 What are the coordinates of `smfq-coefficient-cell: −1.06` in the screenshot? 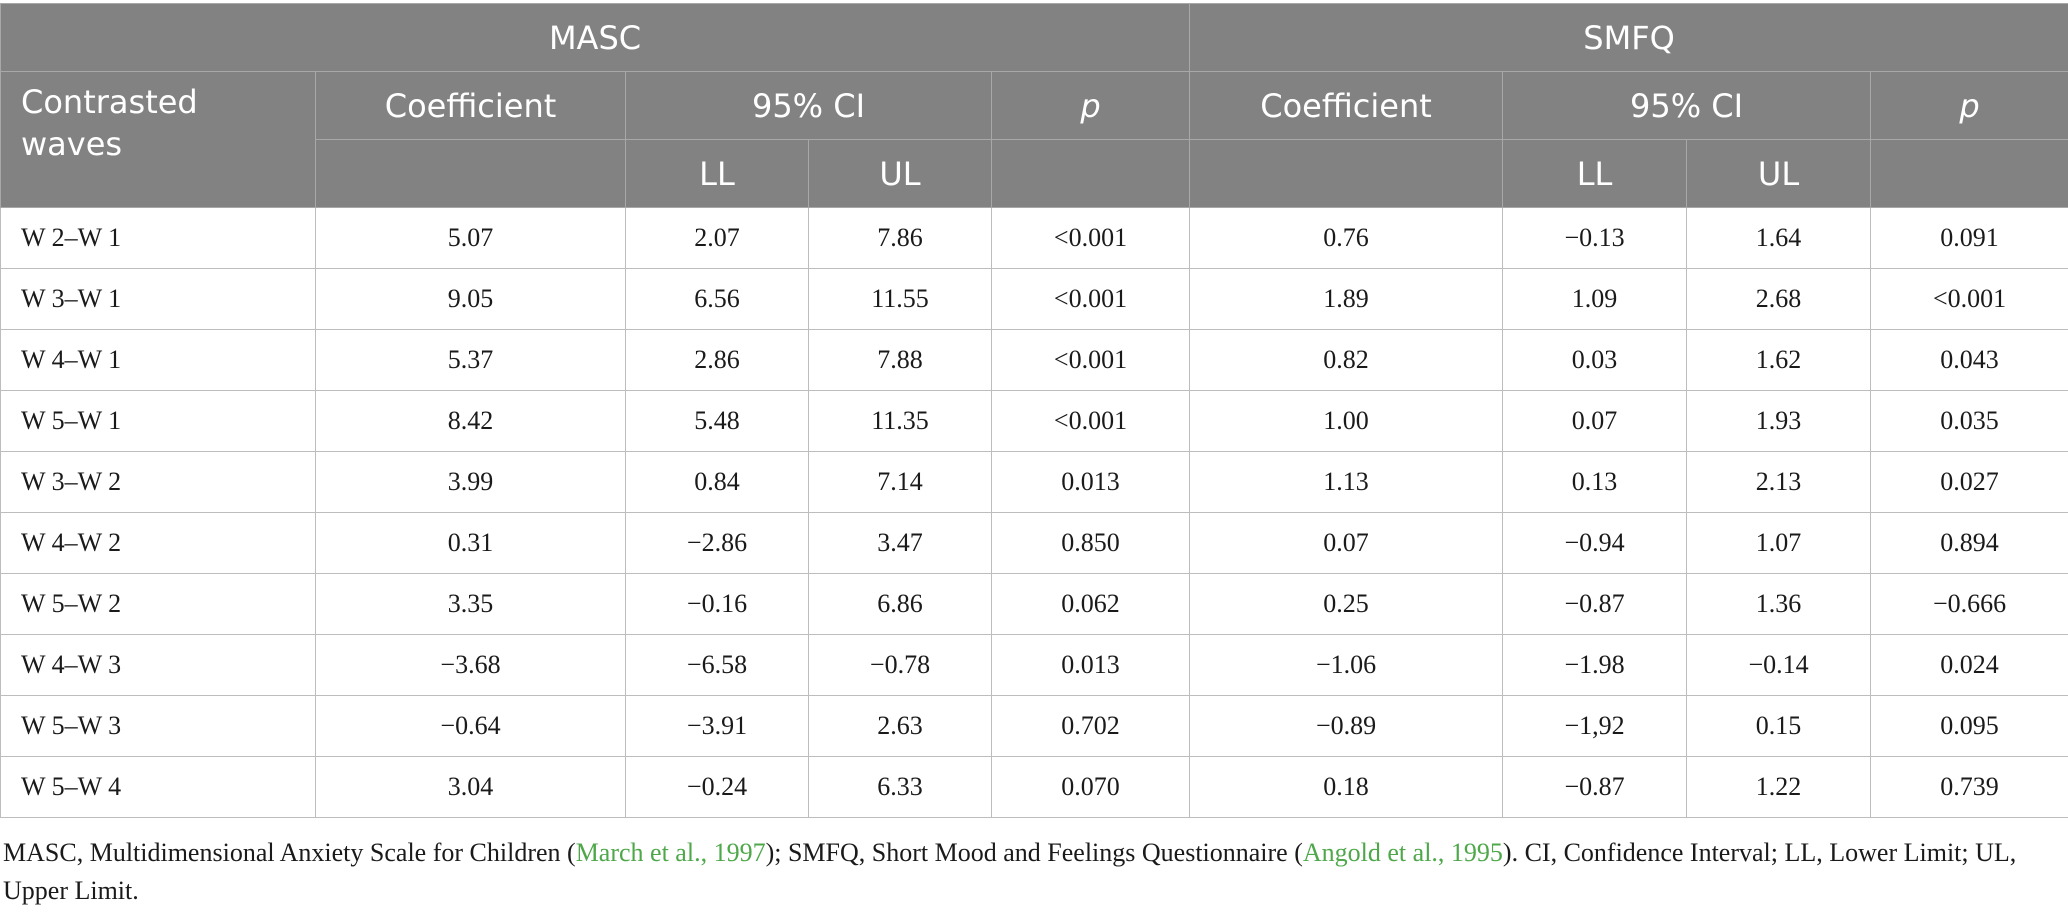 It's located at (1346, 665).